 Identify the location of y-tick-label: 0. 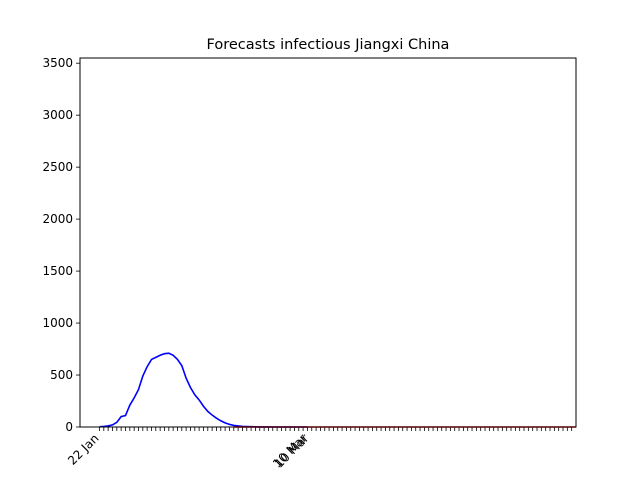
(69, 427).